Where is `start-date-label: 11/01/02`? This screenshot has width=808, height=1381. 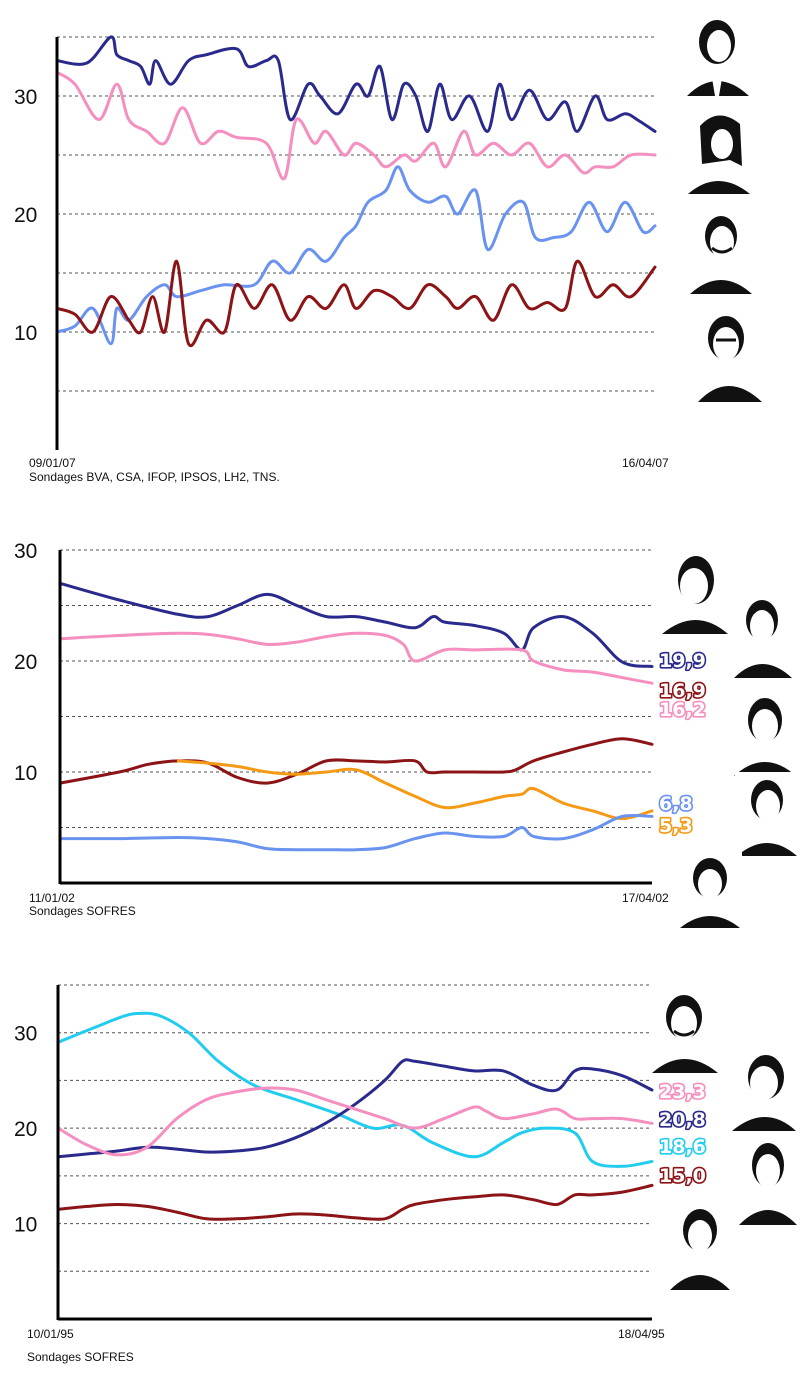 start-date-label: 11/01/02 is located at coordinates (52, 898).